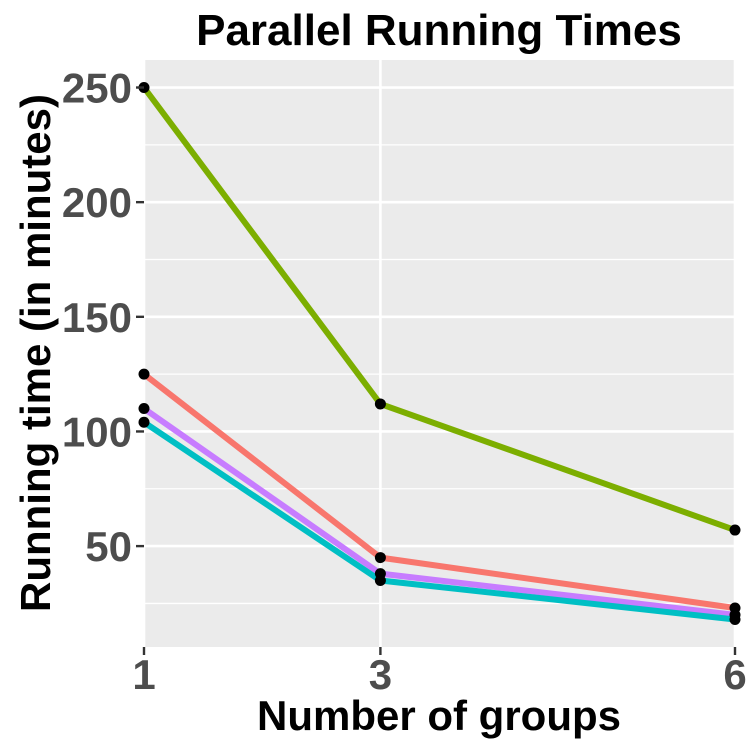 The width and height of the screenshot is (747, 747). What do you see at coordinates (734, 674) in the screenshot?
I see `x-tick-label: 6` at bounding box center [734, 674].